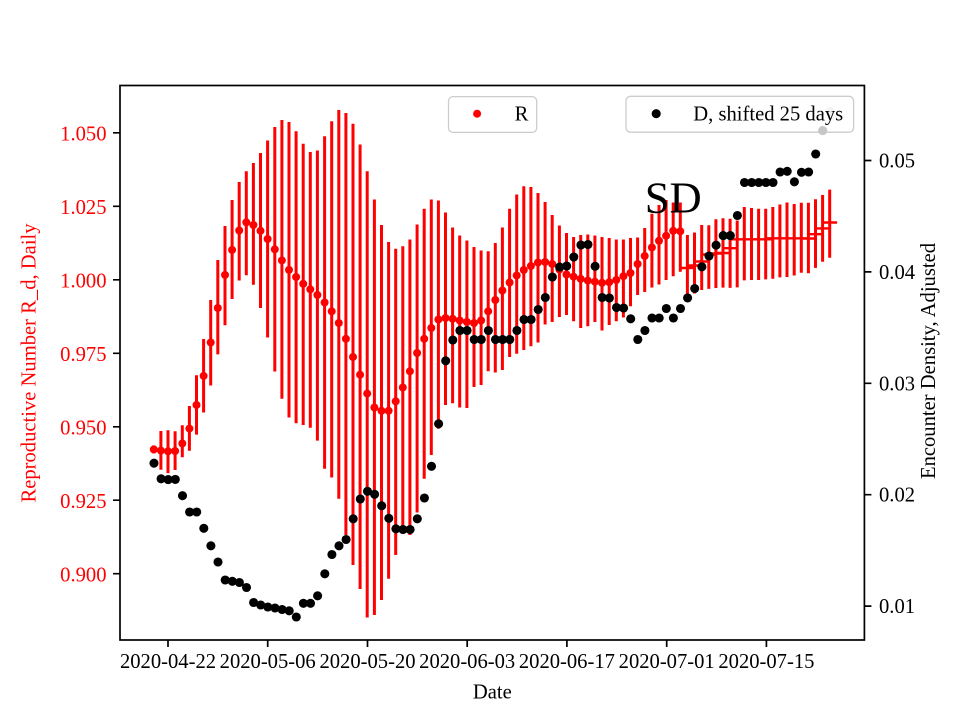  I want to click on svg-text: D, shifted 25 days, so click(768, 115).